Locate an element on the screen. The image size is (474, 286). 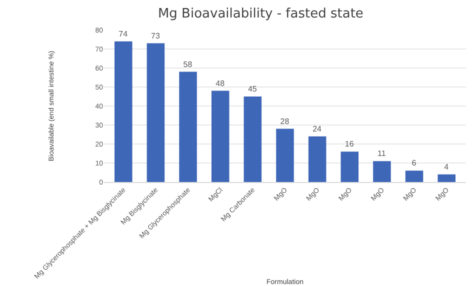
data-label: 48 is located at coordinates (221, 83).